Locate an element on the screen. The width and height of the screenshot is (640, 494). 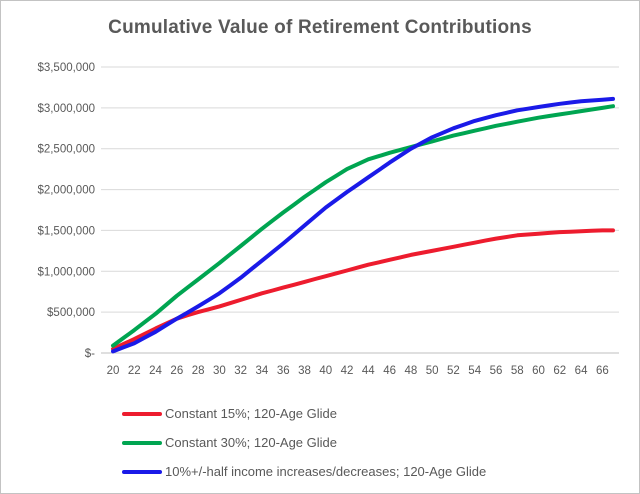
x-tick-label: 52 is located at coordinates (453, 371).